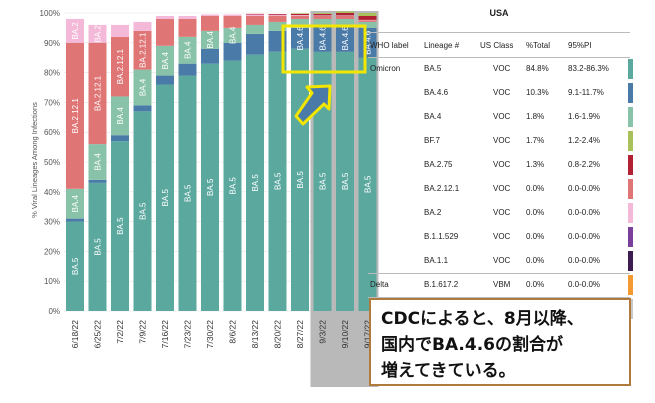  Describe the element at coordinates (438, 164) in the screenshot. I see `cell-lineage: BA.2.75` at that location.